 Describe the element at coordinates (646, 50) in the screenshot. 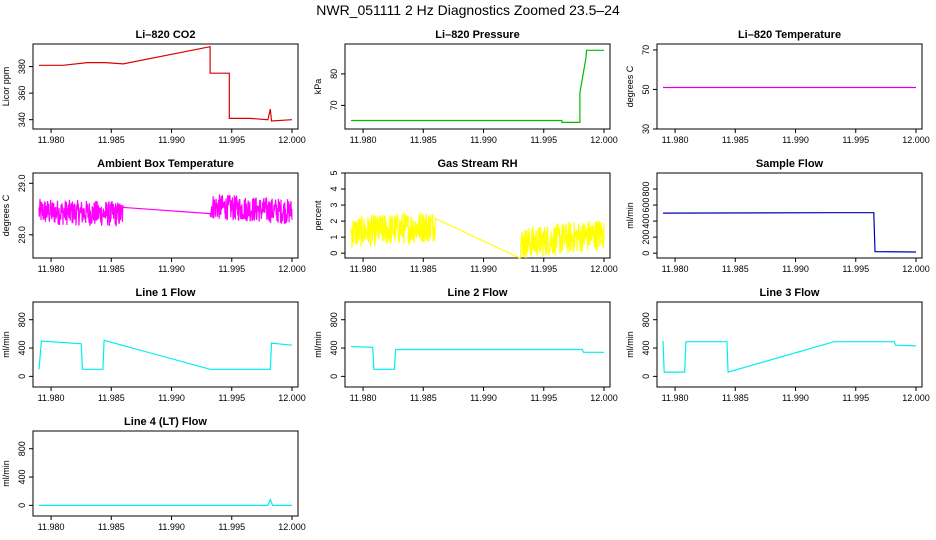

I see `y-tick-label: 70` at that location.